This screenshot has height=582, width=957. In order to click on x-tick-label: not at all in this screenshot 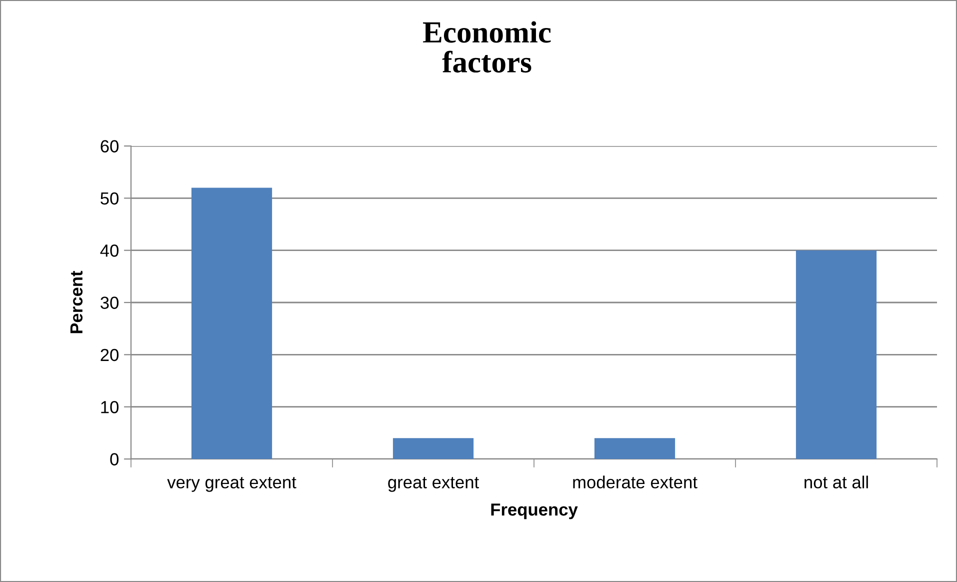, I will do `click(836, 482)`.